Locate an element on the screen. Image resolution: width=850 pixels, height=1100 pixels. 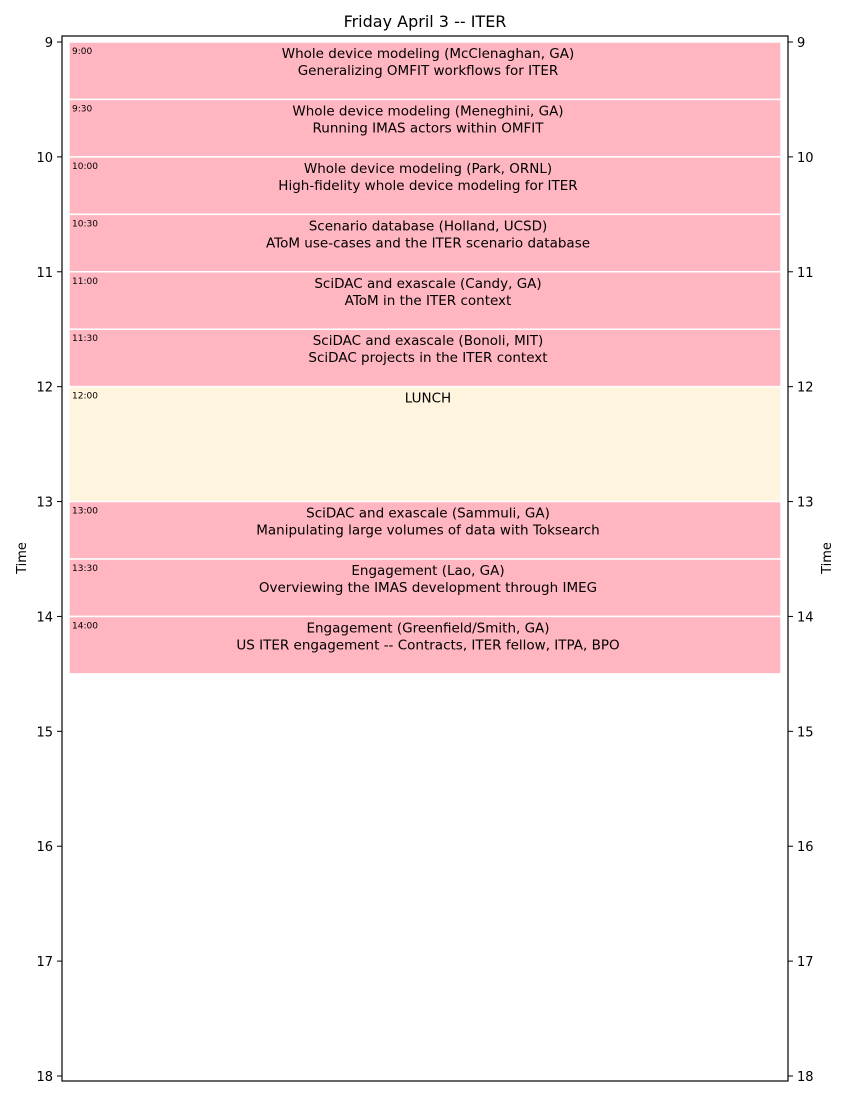
y-tick-label-left: 16 is located at coordinates (44, 847).